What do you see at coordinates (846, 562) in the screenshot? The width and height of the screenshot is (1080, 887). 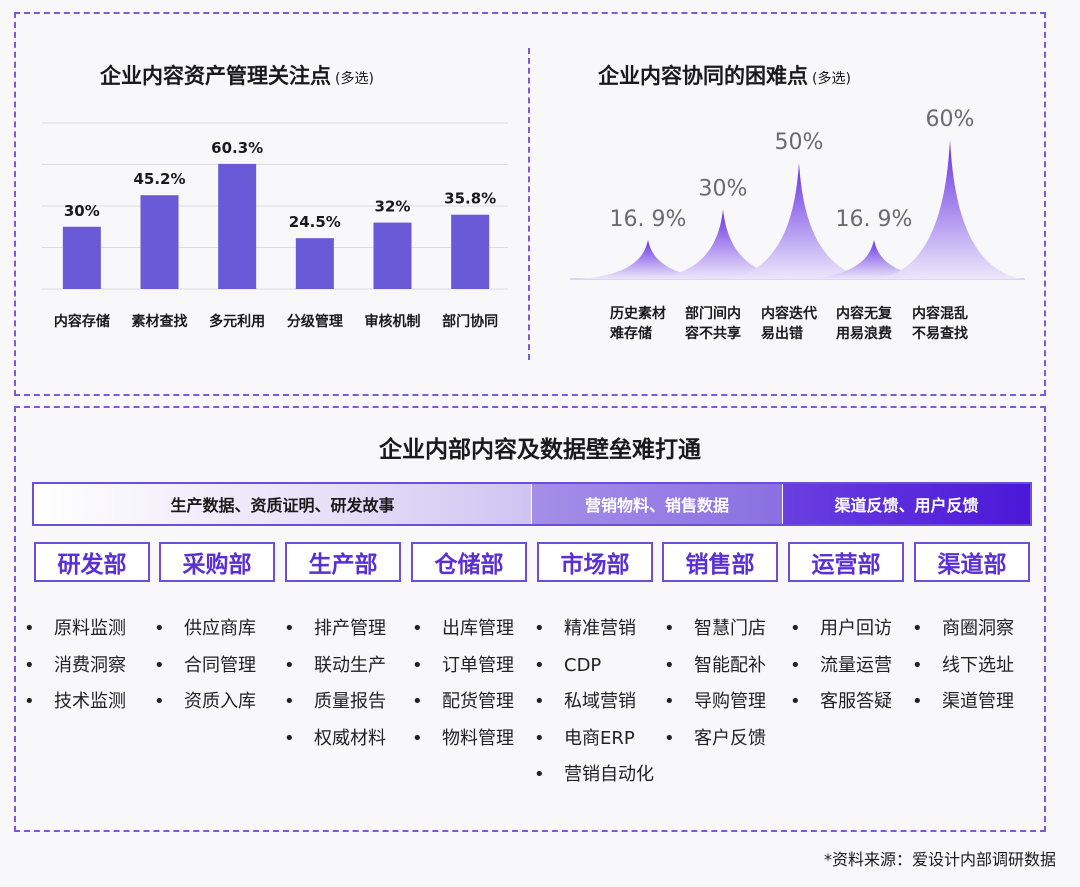 I see `department-box: 运营部` at bounding box center [846, 562].